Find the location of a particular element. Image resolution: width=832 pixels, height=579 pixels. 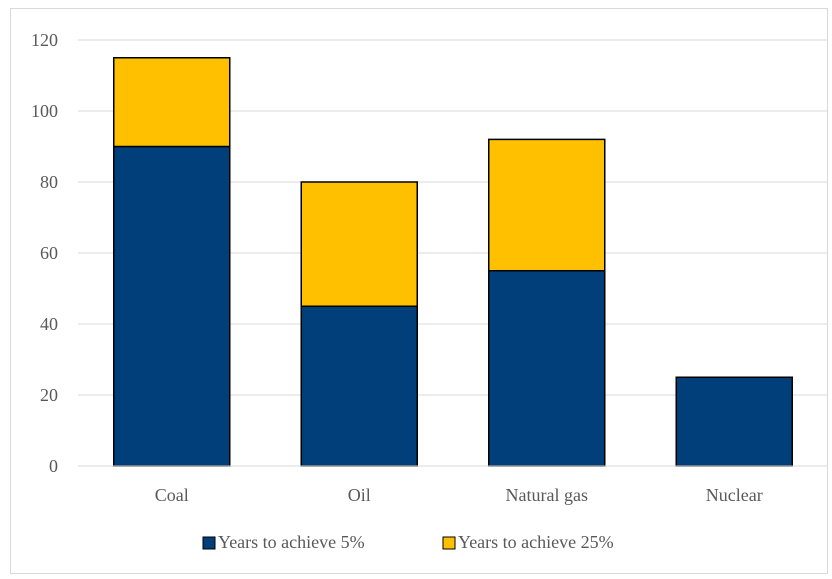

y-tick-label: 20 is located at coordinates (49, 395).